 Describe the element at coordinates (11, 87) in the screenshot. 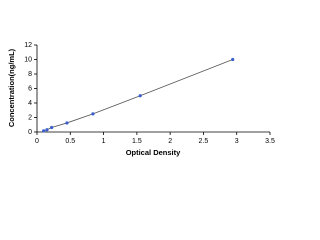

I see `y-axis-label: Concentration(ng/mL)` at that location.